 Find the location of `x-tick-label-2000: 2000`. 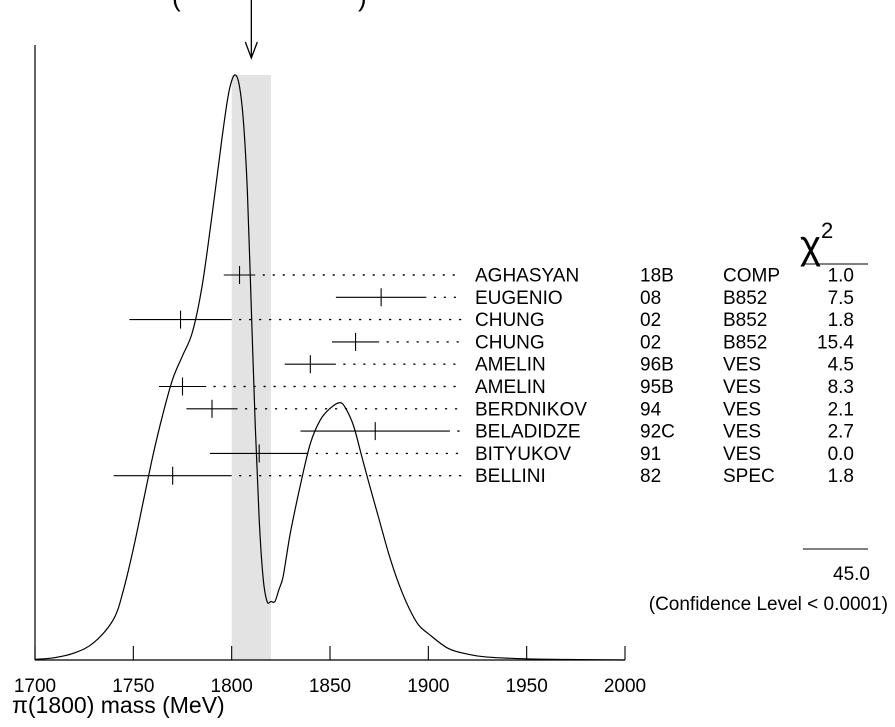

x-tick-label-2000: 2000 is located at coordinates (625, 686).